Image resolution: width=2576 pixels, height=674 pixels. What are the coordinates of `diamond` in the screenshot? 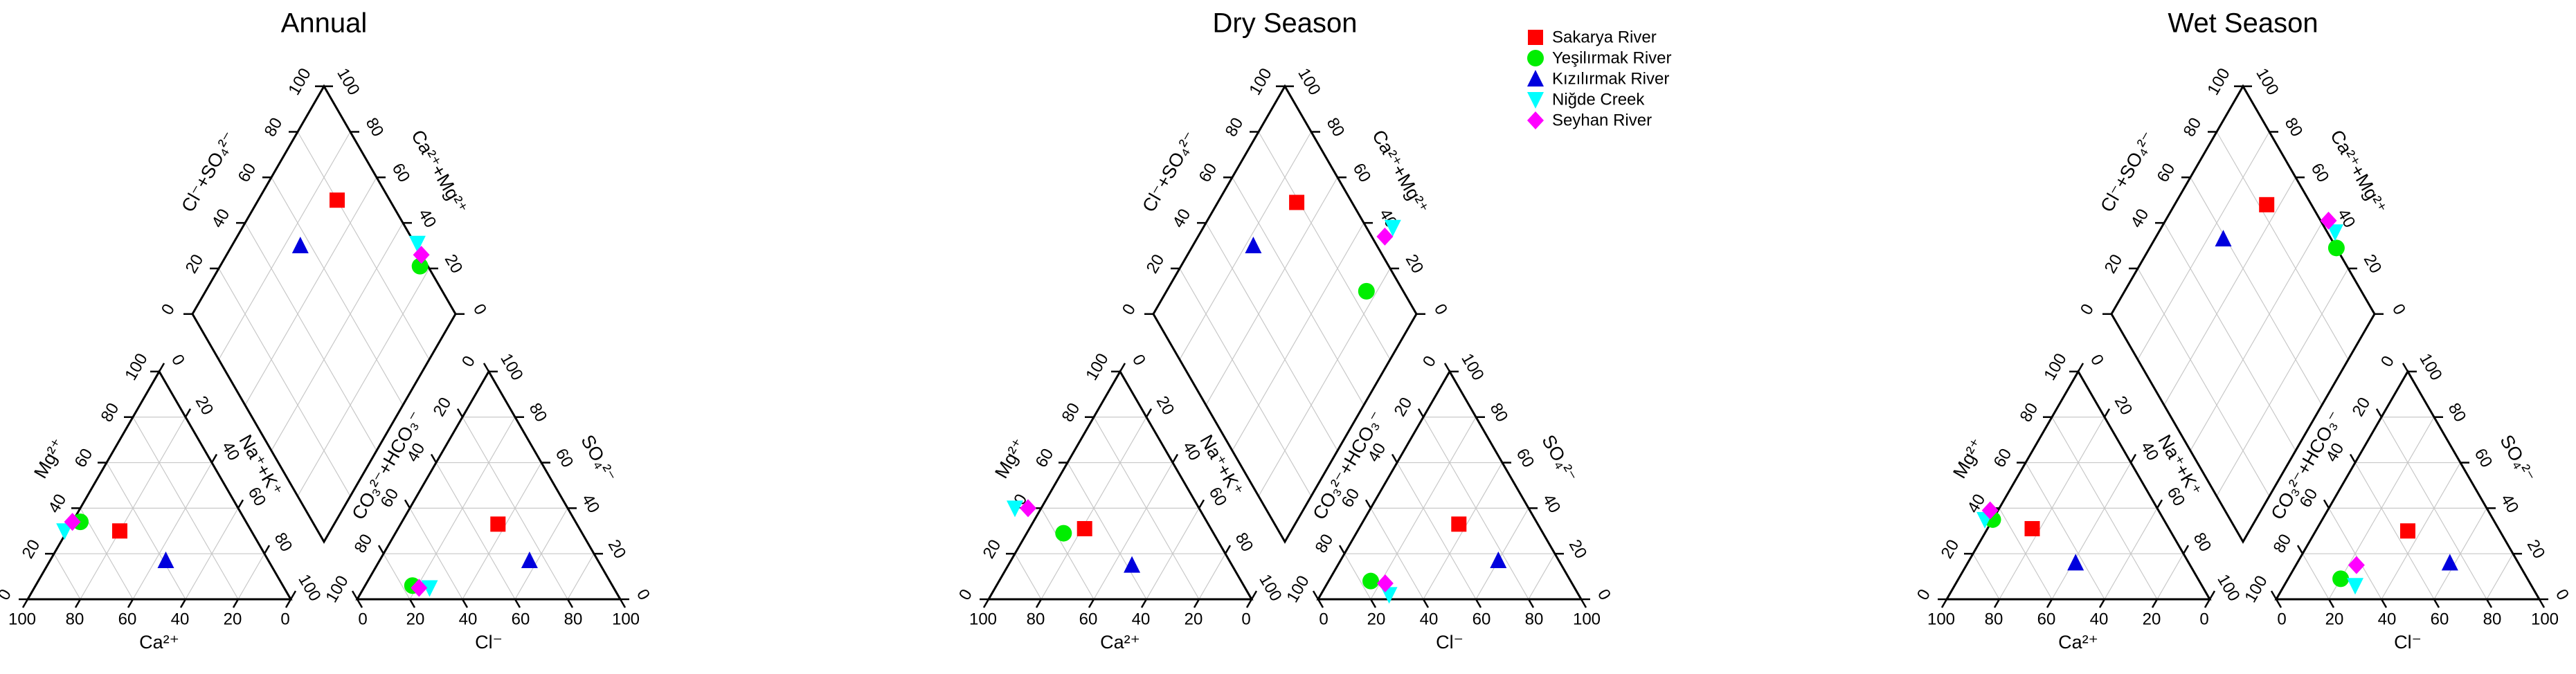 It's located at (2243, 314).